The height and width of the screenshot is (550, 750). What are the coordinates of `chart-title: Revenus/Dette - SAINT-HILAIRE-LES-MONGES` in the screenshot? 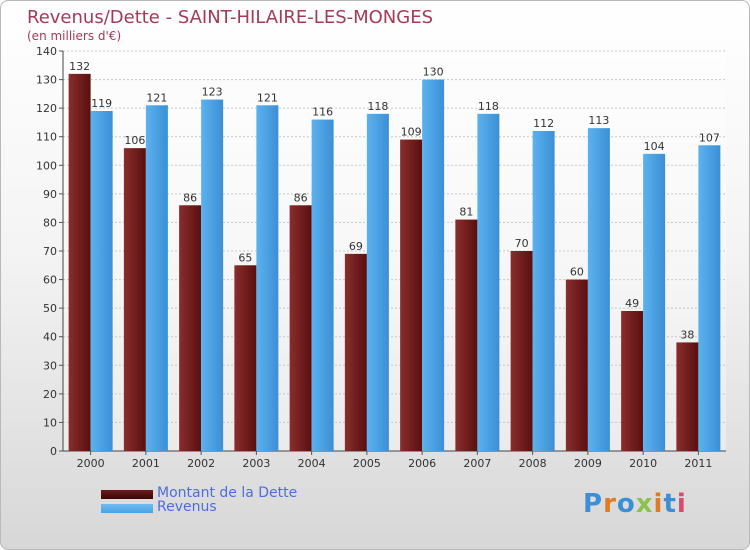 It's located at (230, 17).